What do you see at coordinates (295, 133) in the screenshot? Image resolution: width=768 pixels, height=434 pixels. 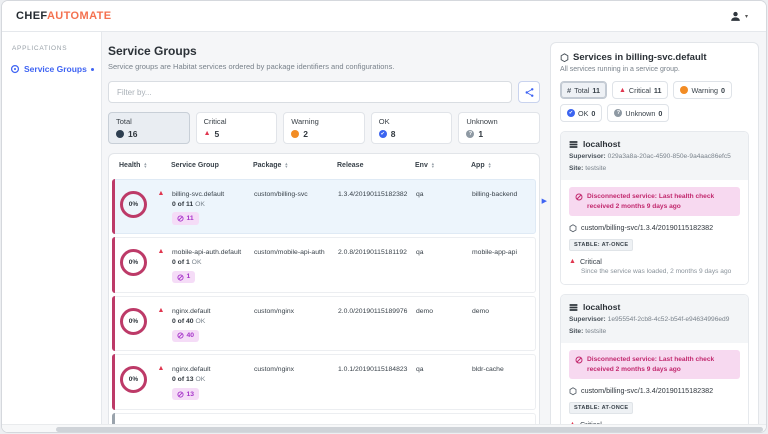 I see `warning-icon` at bounding box center [295, 133].